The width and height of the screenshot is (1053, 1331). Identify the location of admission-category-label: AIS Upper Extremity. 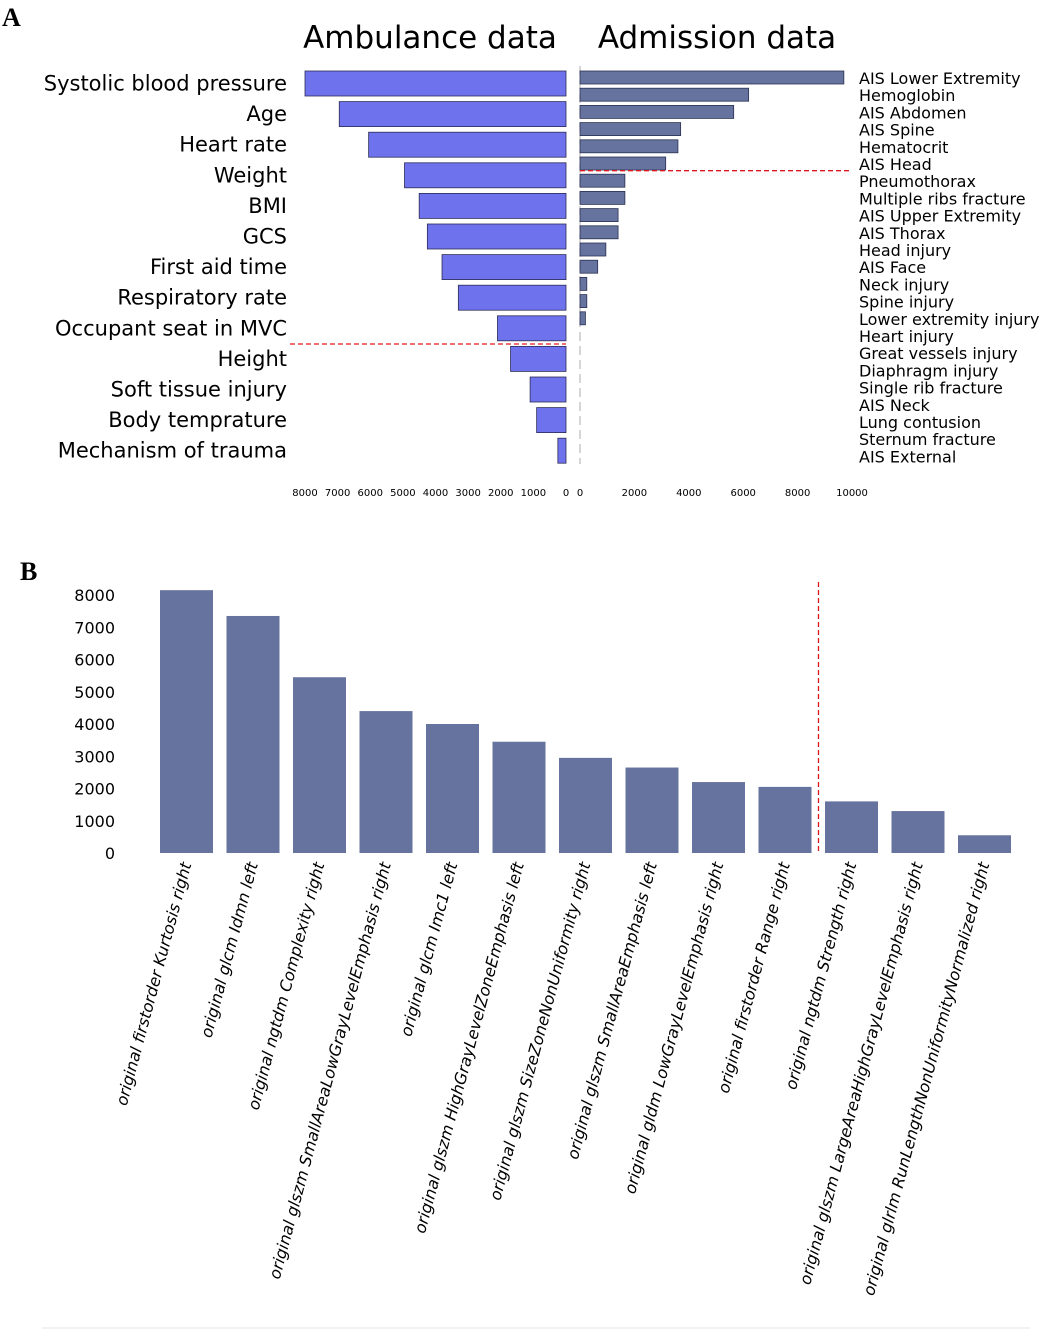
(940, 216).